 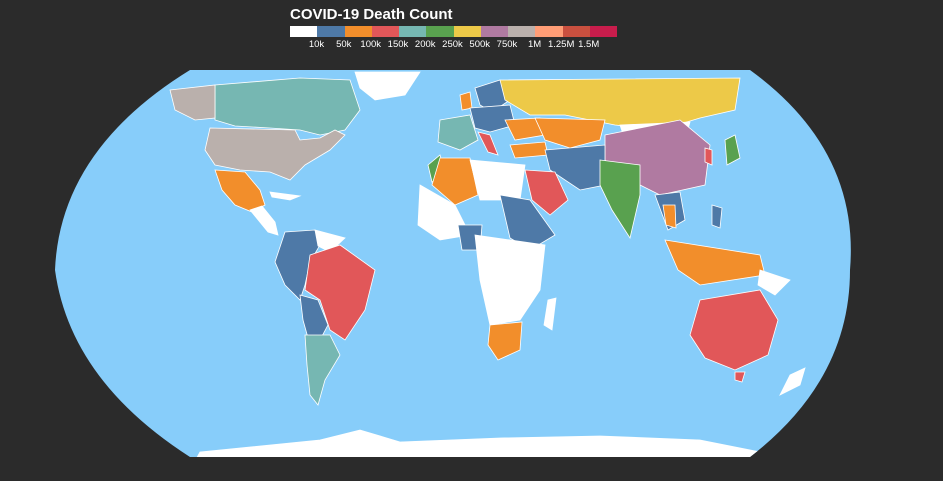 What do you see at coordinates (316, 44) in the screenshot?
I see `legend-label: 10k` at bounding box center [316, 44].